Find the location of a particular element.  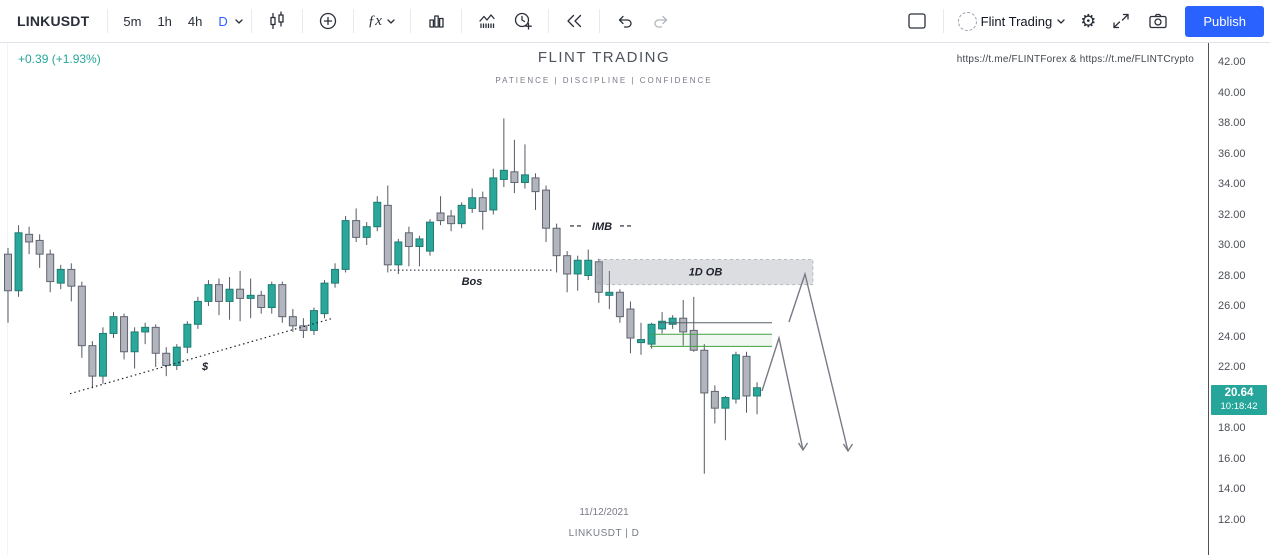

timeframe-1h: 1h is located at coordinates (164, 21).